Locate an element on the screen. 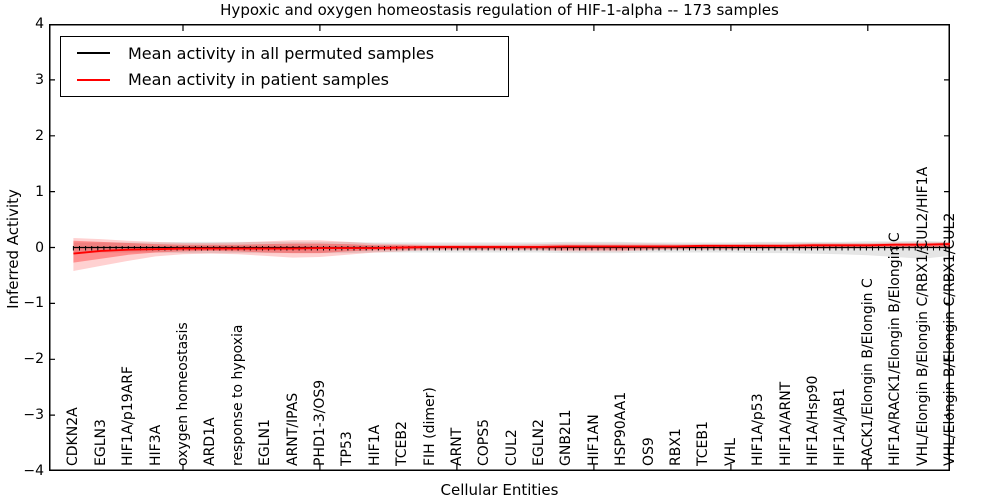 This screenshot has height=500, width=1000. x-category-label: HSP90AA1 is located at coordinates (621, 428).